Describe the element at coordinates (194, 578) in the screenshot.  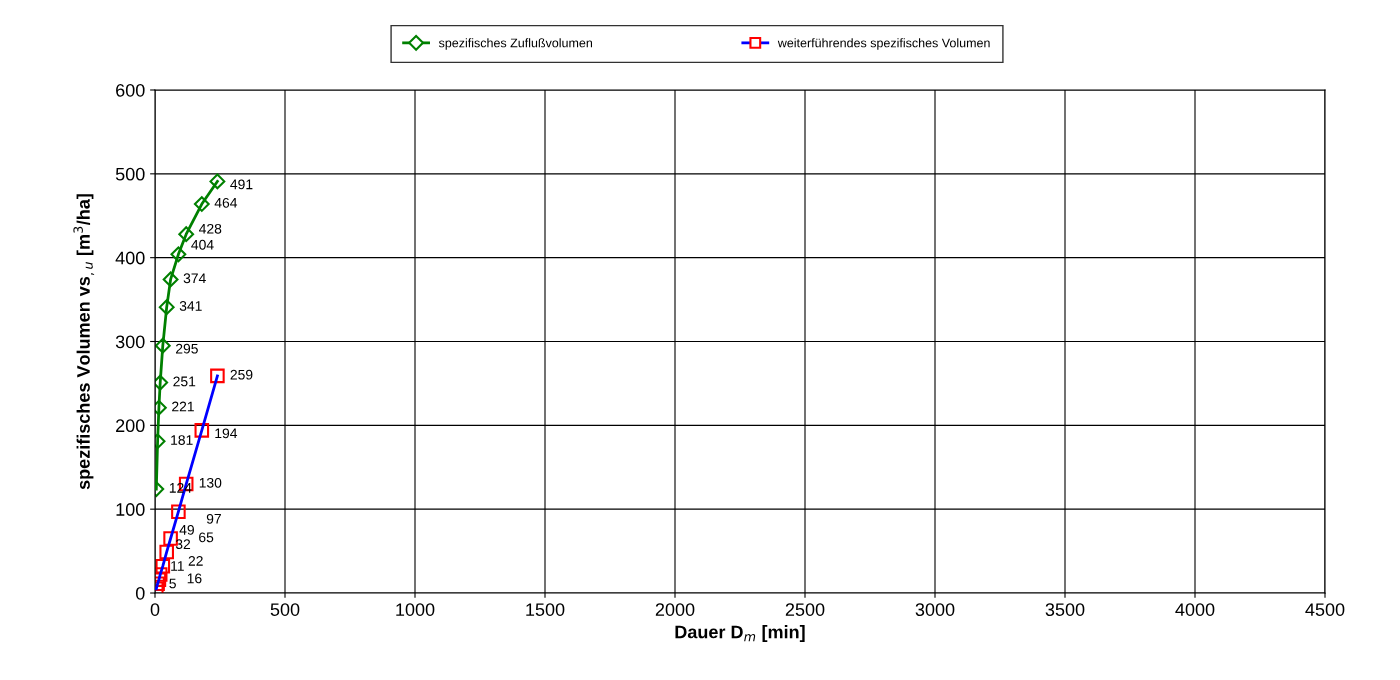
I see `data-label: 16` at that location.